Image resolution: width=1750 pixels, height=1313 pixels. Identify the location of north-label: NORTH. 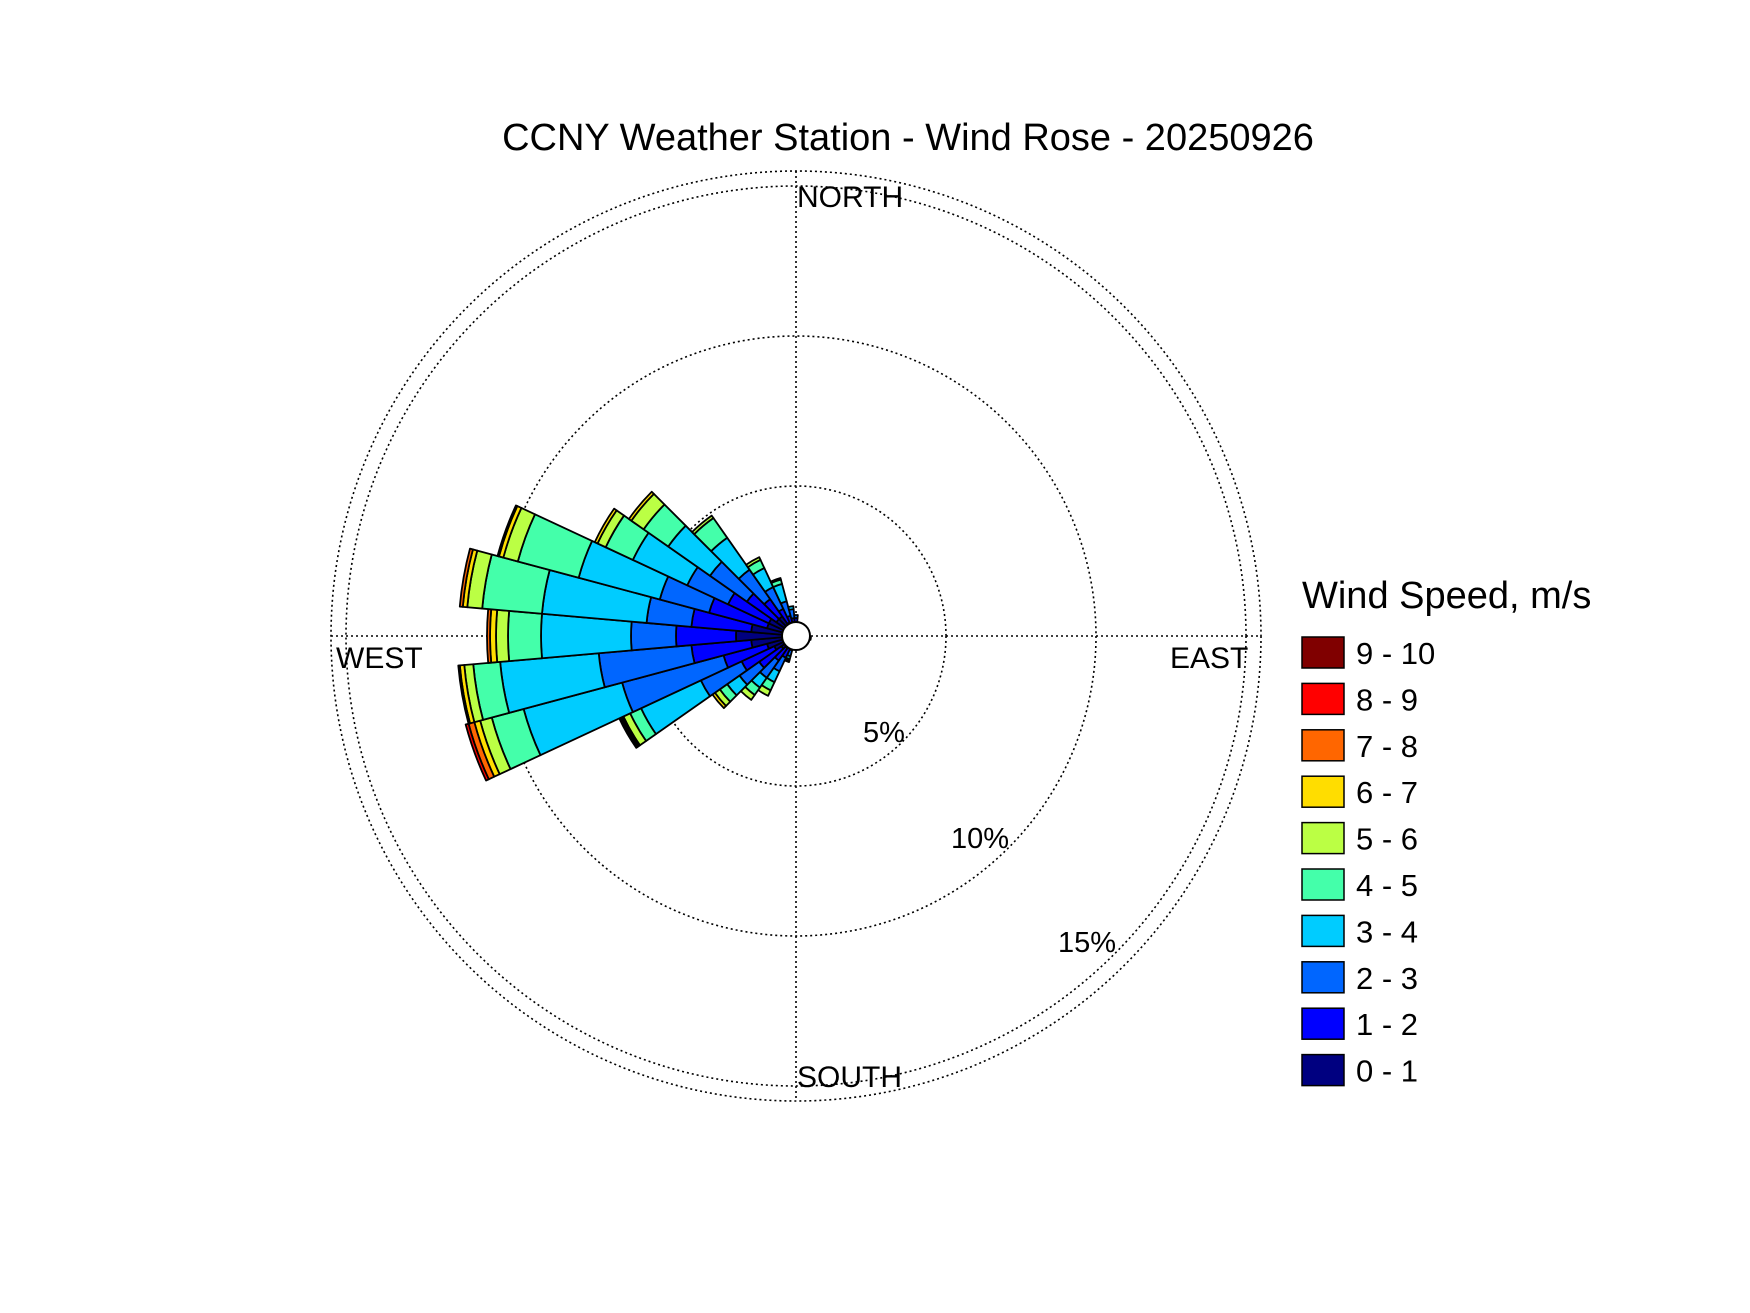
(850, 197).